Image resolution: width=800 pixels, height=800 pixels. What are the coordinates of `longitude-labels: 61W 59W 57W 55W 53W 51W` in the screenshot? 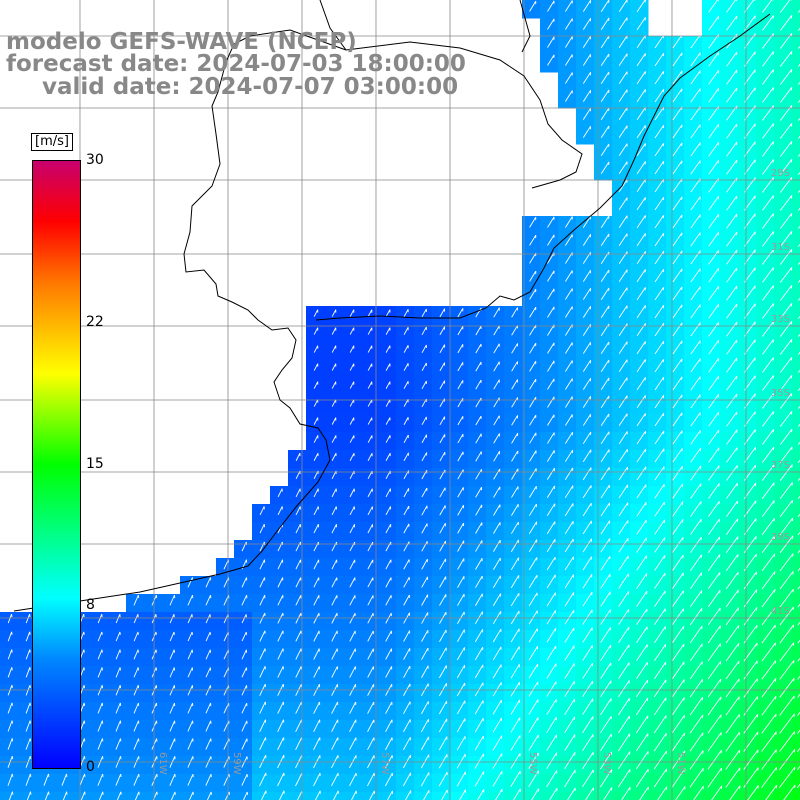 It's located at (421, 763).